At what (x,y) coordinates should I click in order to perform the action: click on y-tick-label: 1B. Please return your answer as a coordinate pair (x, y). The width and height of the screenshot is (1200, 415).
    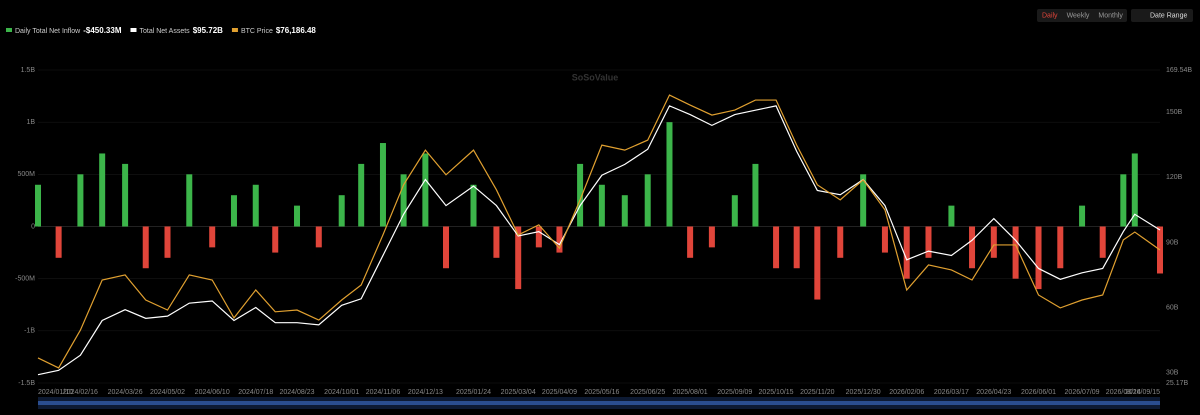
    Looking at the image, I should click on (30, 122).